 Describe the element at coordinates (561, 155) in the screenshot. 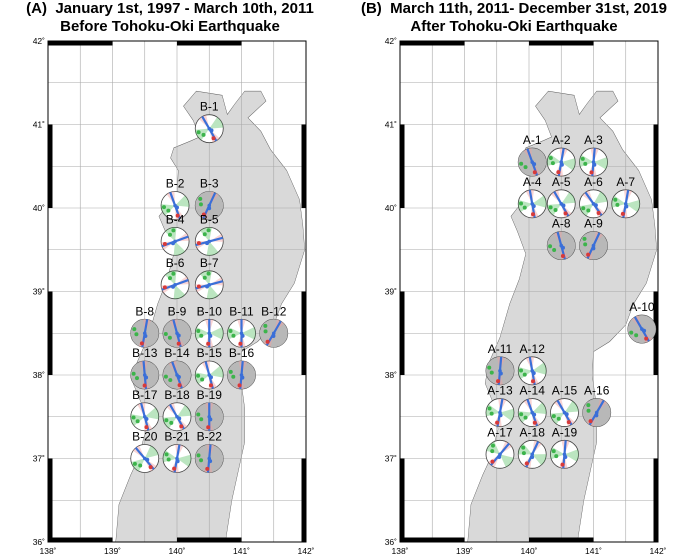

I see `focal-plot-a-2: A-2` at that location.